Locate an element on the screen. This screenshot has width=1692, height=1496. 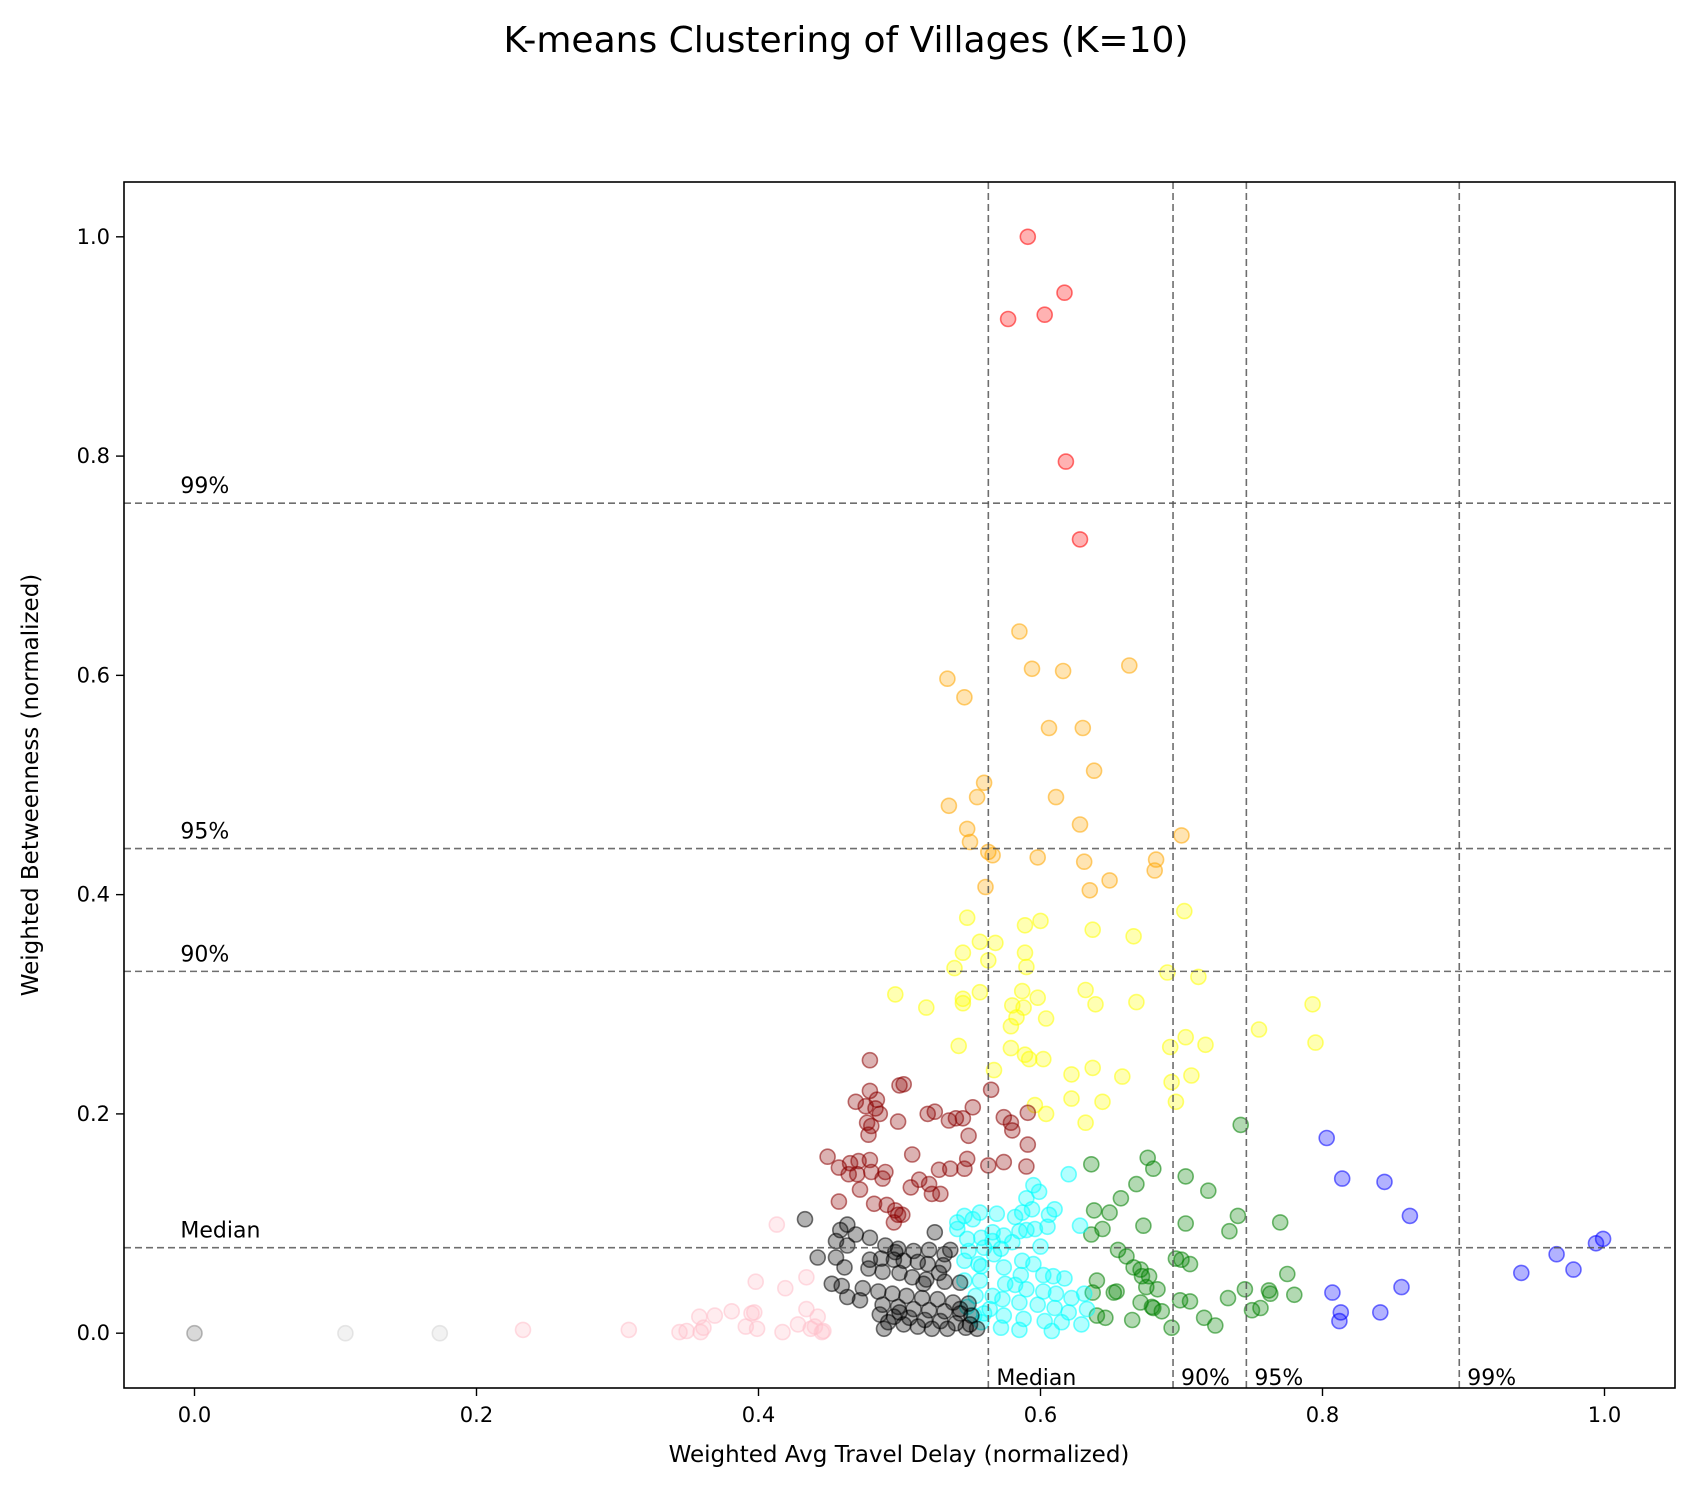
ytick-label-2: 0.4 is located at coordinates (93, 895).